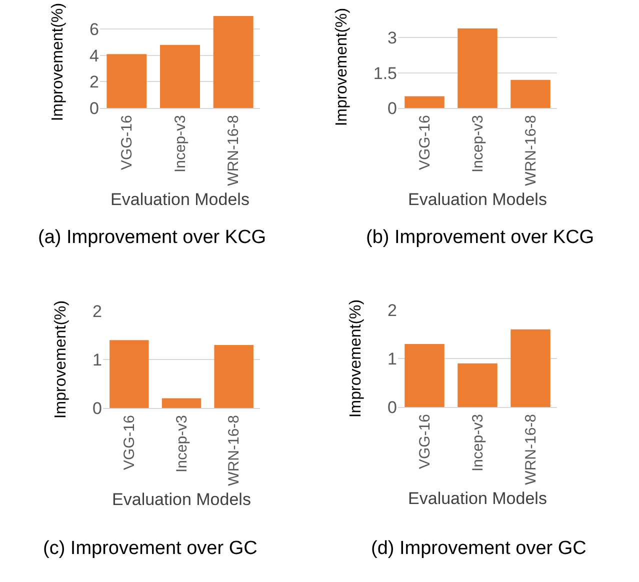 Image resolution: width=639 pixels, height=582 pixels. What do you see at coordinates (392, 38) in the screenshot?
I see `y-tick-label: 3` at bounding box center [392, 38].